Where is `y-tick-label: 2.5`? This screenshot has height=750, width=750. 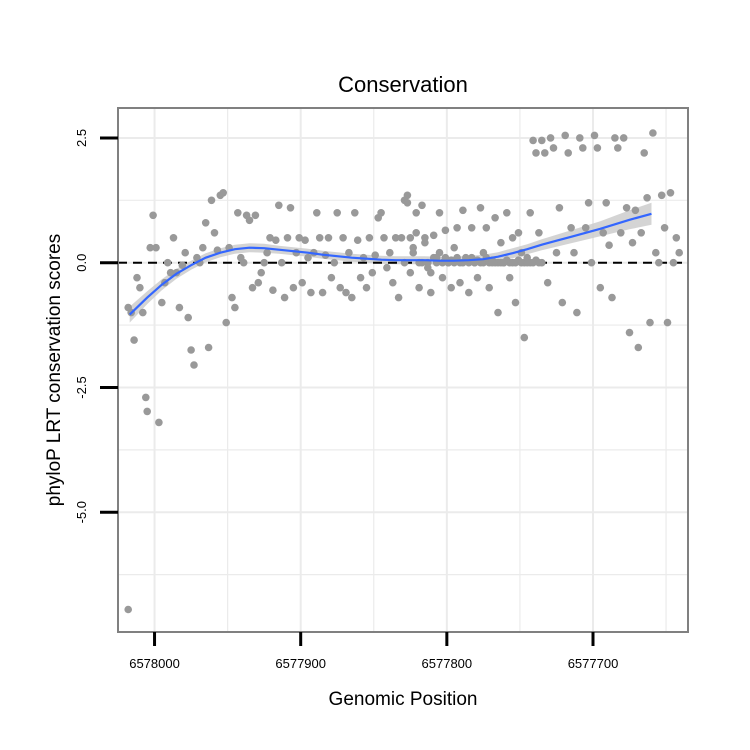 y-tick-label: 2.5 is located at coordinates (81, 138).